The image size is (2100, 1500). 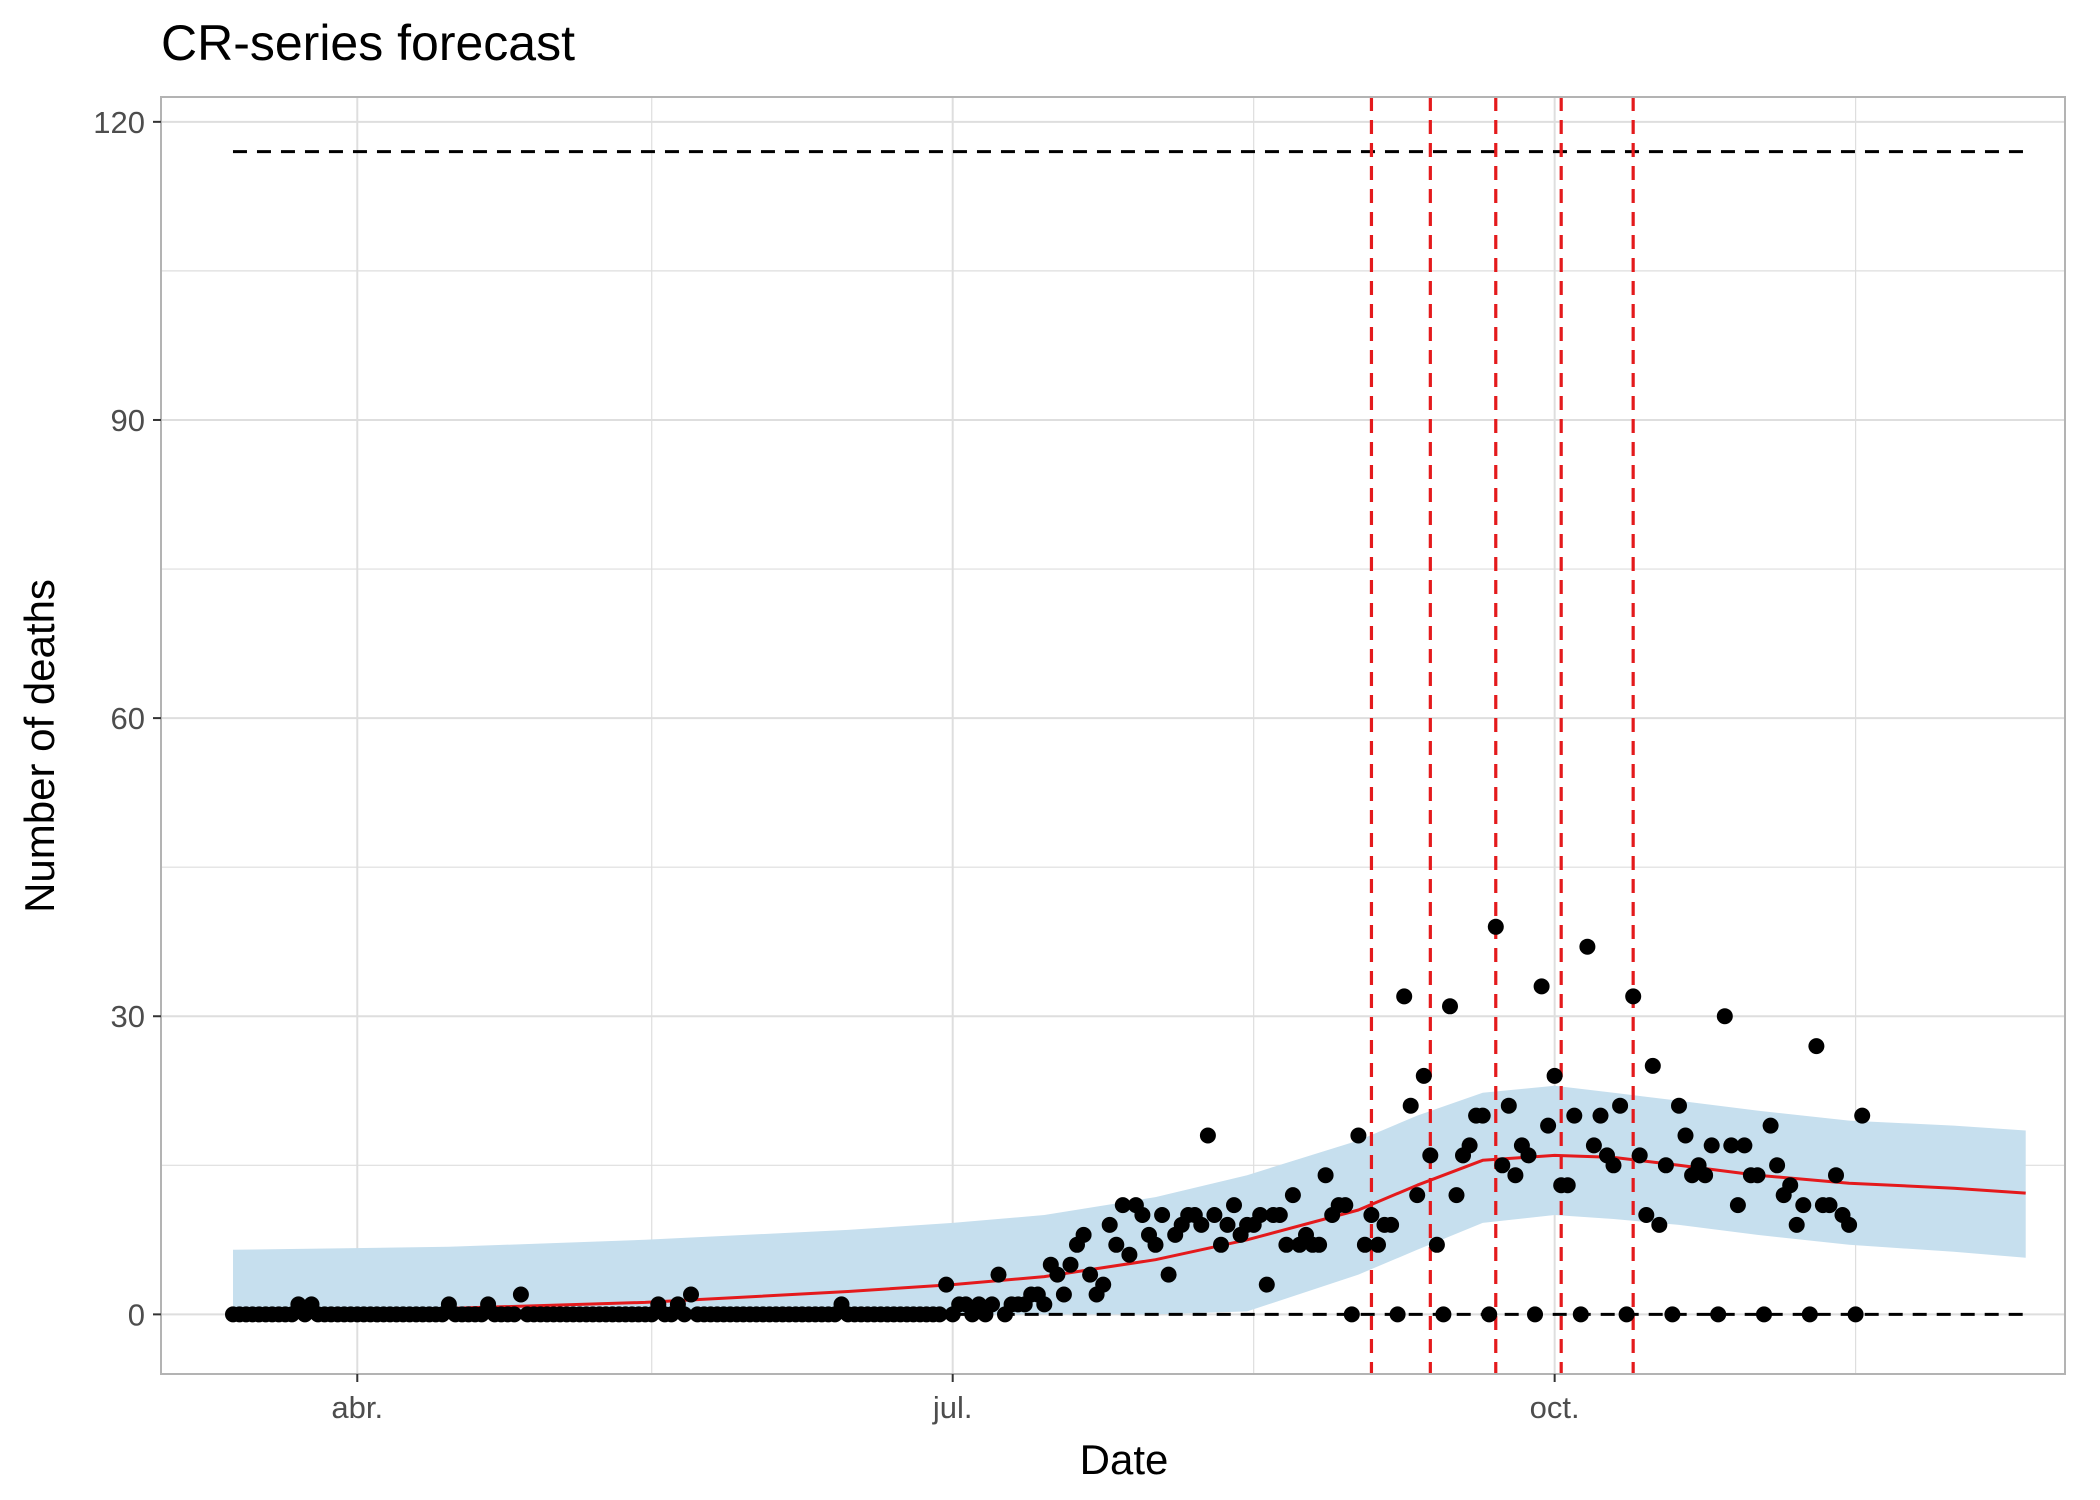 What do you see at coordinates (1124, 1459) in the screenshot?
I see `x-axis-title: Date` at bounding box center [1124, 1459].